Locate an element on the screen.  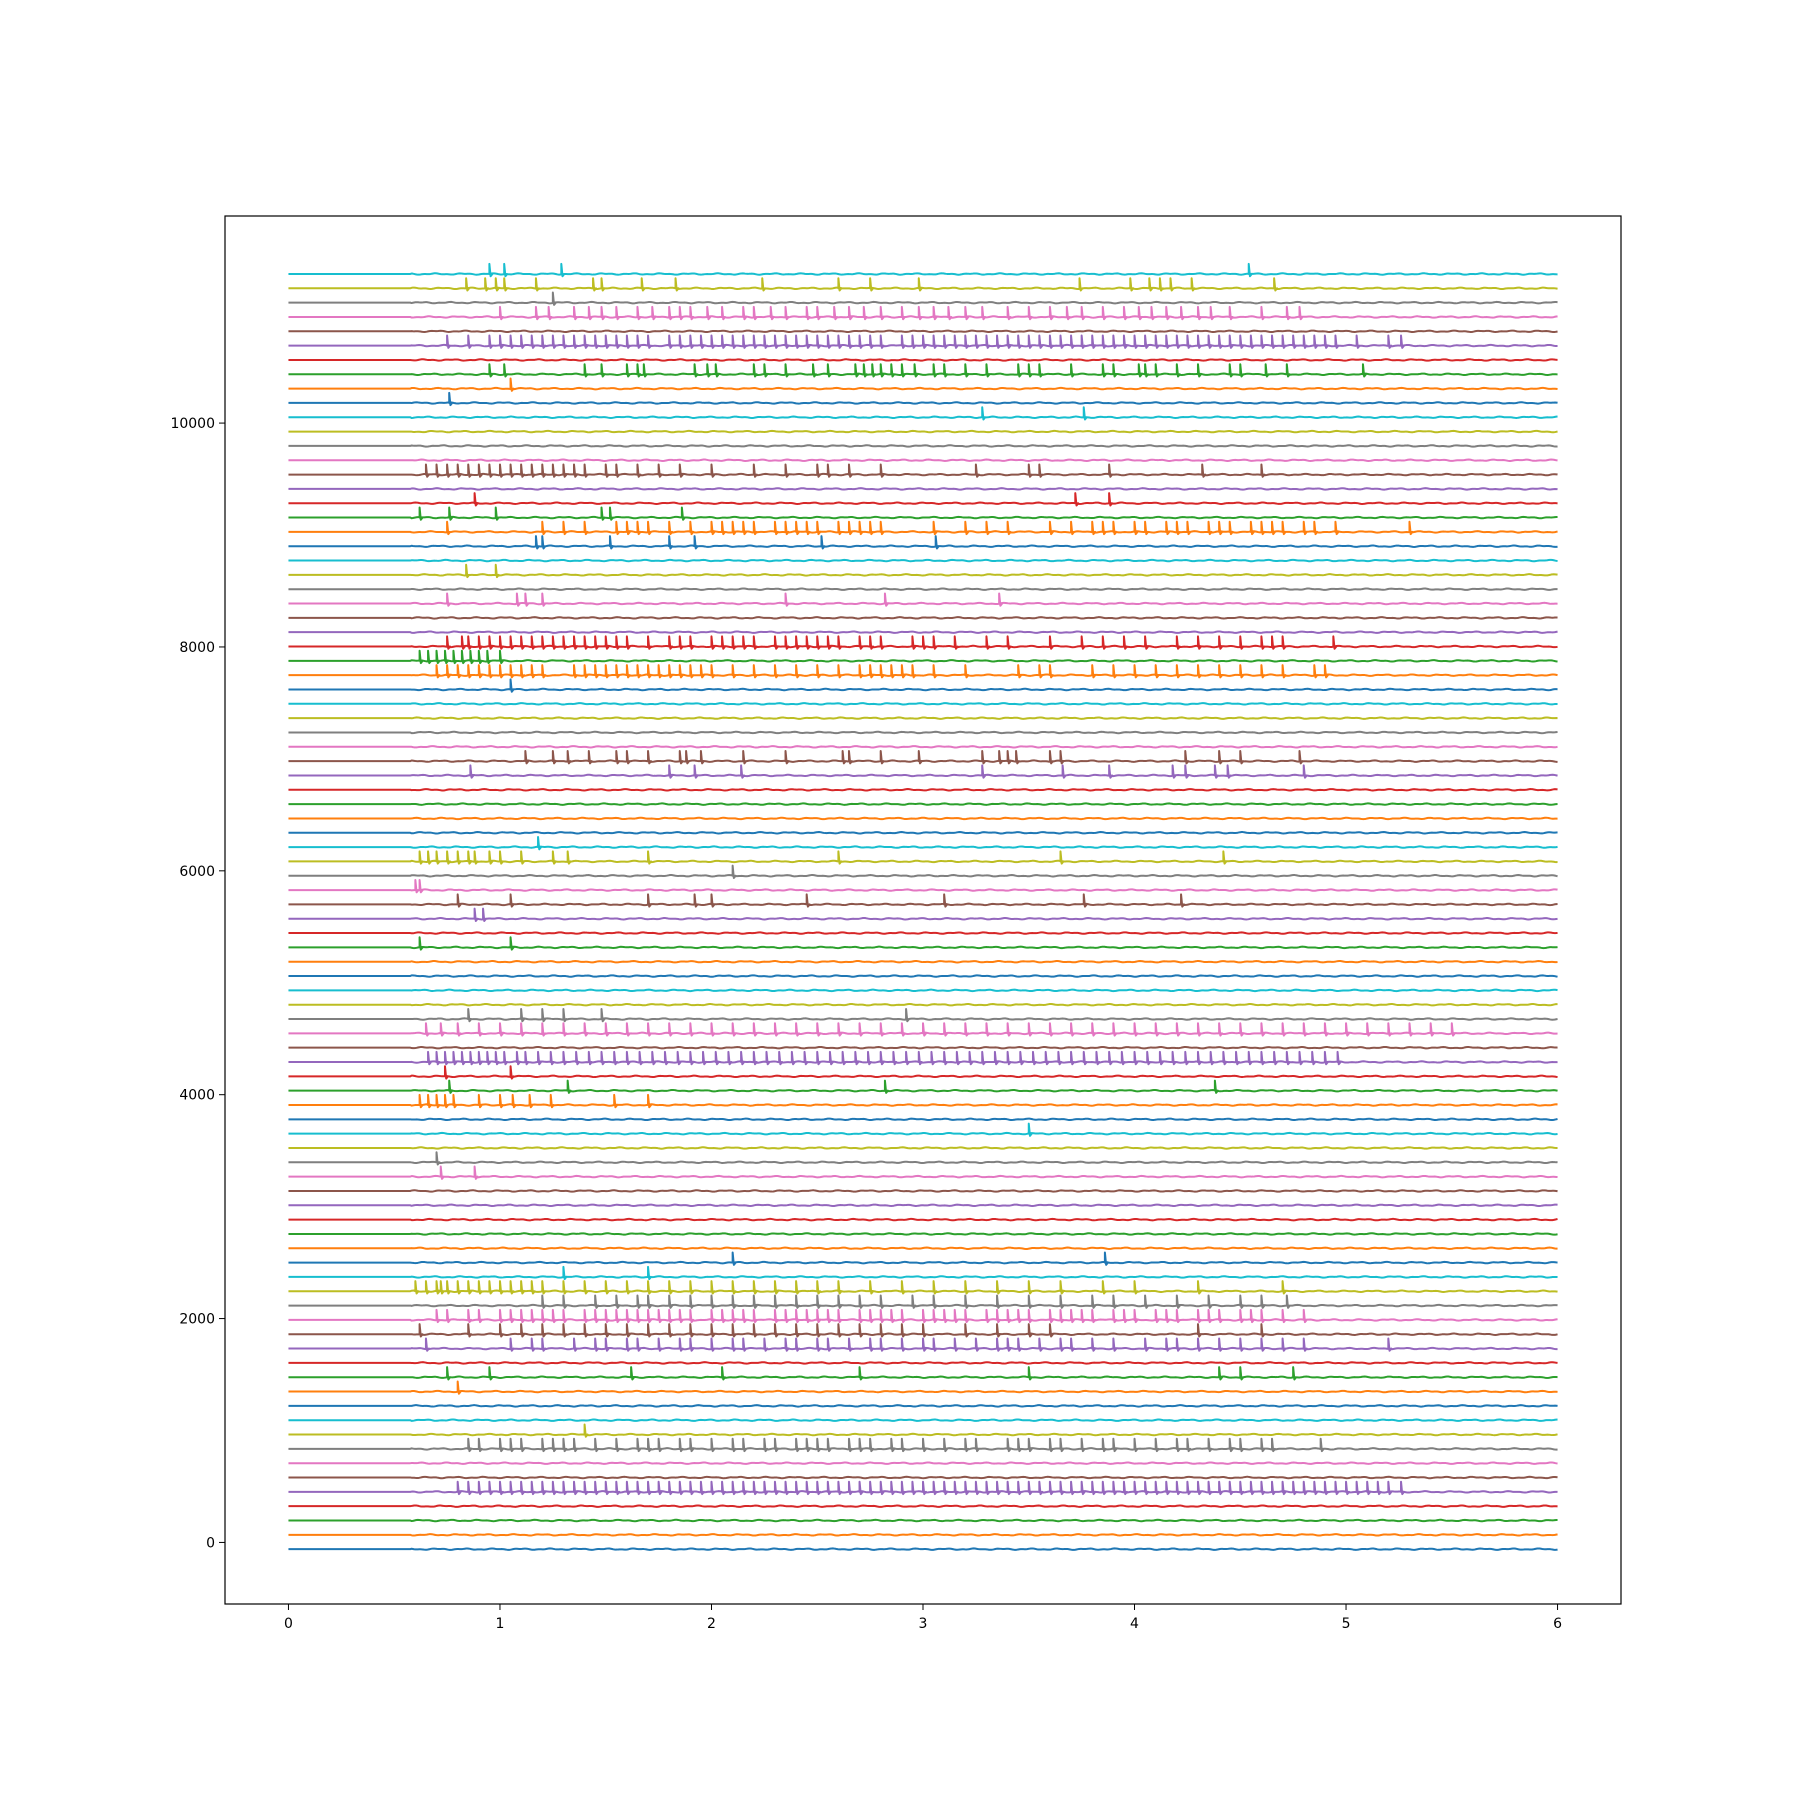
y-tick-label: 2000 is located at coordinates (197, 1320).